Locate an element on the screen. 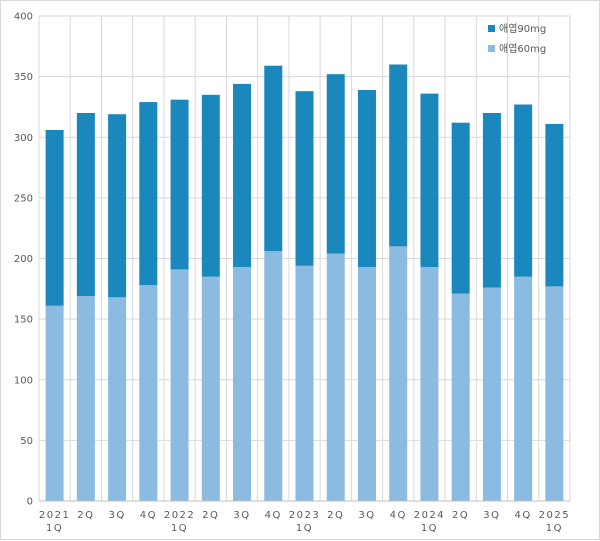  x-tick-label-9-0: 2Q is located at coordinates (335, 515).